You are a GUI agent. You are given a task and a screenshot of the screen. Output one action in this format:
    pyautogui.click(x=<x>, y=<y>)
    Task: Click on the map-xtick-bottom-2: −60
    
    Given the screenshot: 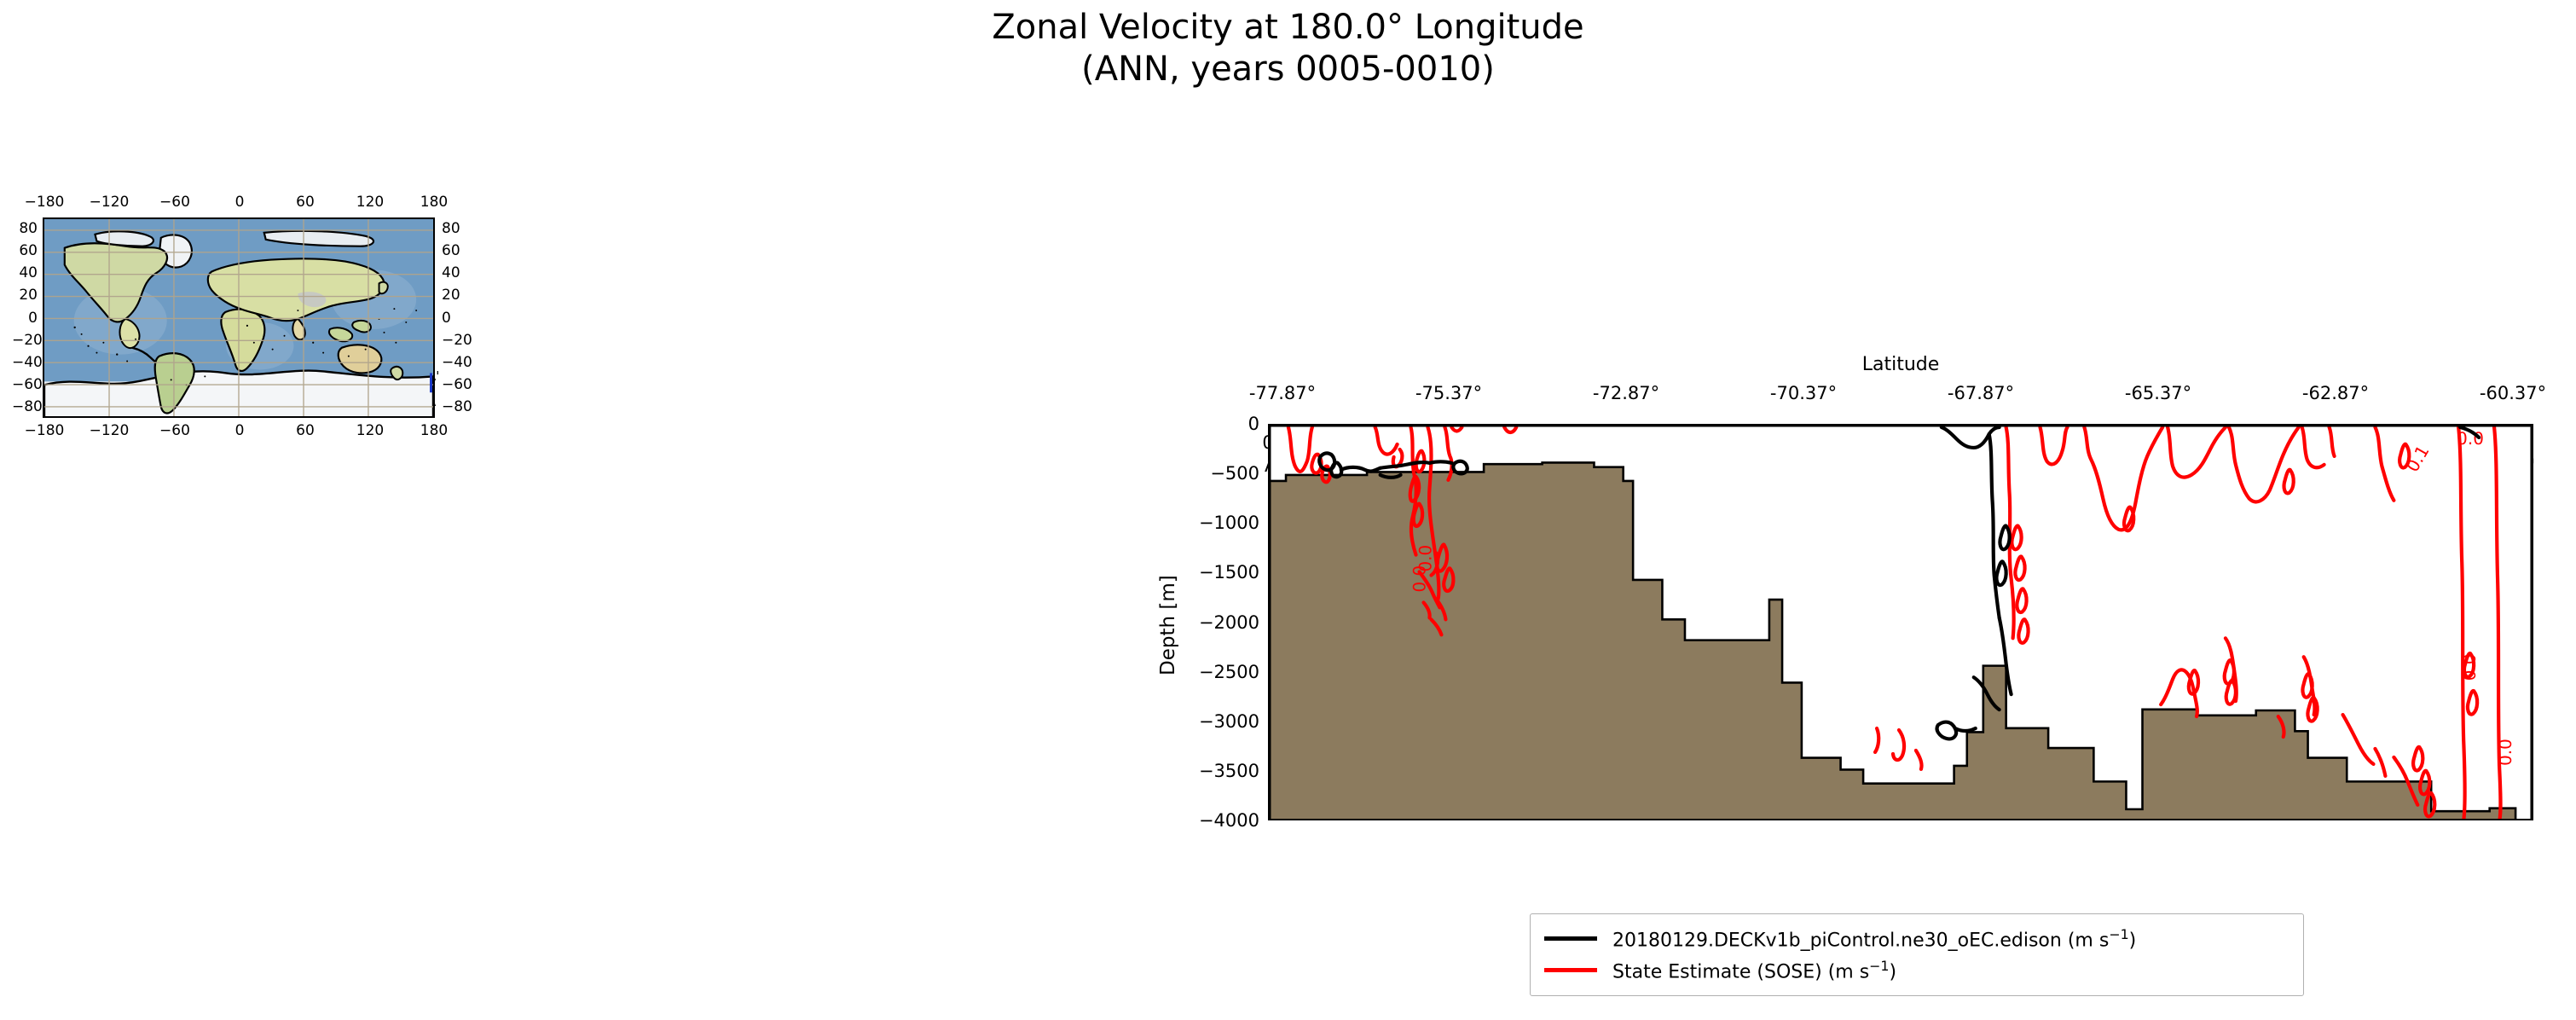 What is the action you would take?
    pyautogui.click(x=174, y=430)
    